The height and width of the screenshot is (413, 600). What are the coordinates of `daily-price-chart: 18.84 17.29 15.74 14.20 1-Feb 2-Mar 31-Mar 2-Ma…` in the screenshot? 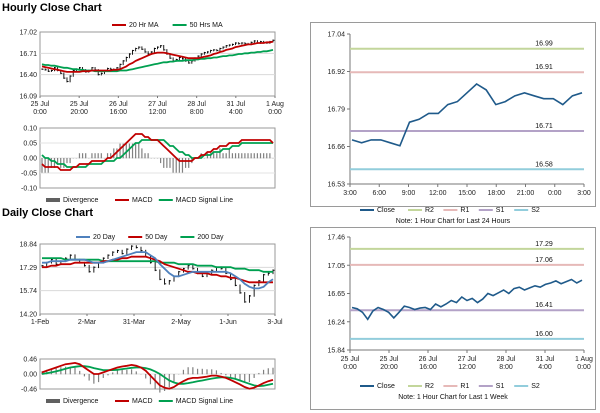 It's located at (150, 283).